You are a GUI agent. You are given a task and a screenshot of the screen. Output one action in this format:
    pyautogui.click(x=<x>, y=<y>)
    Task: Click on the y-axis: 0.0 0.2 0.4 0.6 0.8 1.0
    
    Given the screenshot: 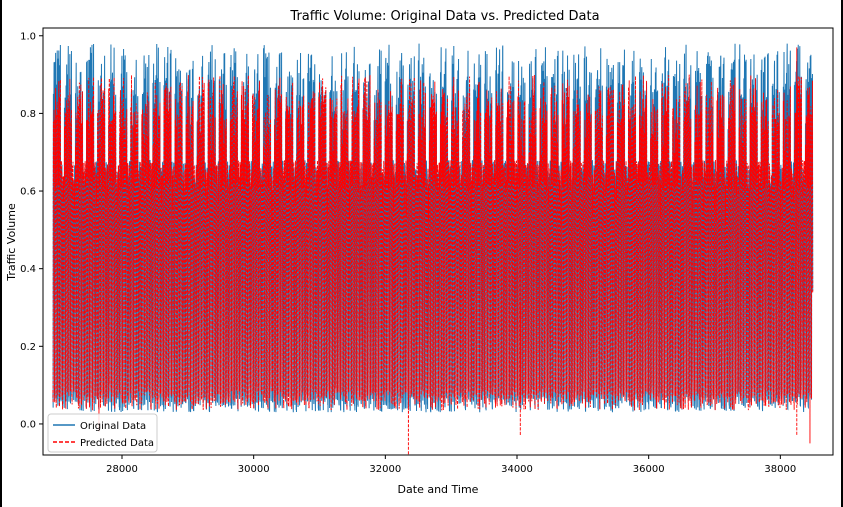 What is the action you would take?
    pyautogui.click(x=31, y=230)
    